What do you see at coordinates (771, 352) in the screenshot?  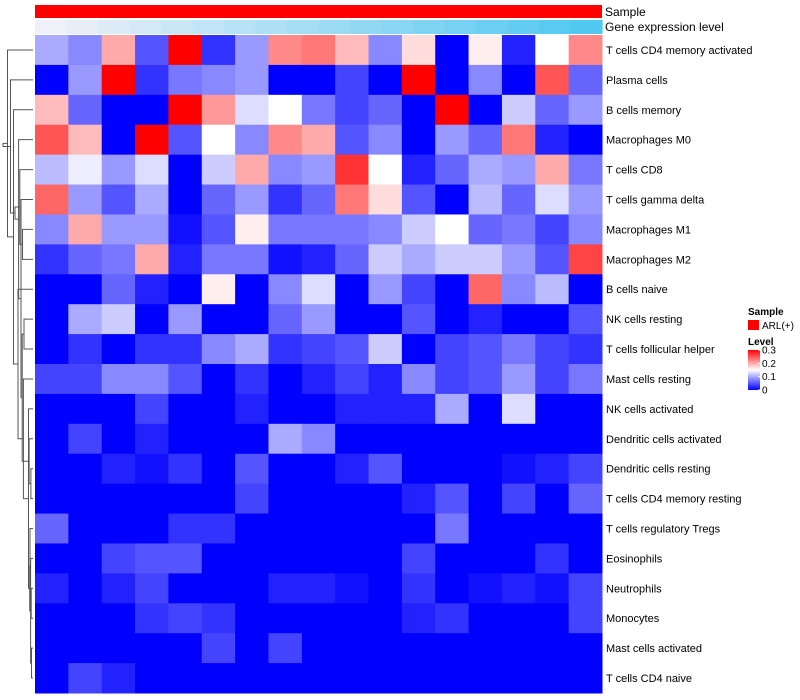 I see `legend: Sample ARL(+) Level 0.3 0.2 0.1 0` at bounding box center [771, 352].